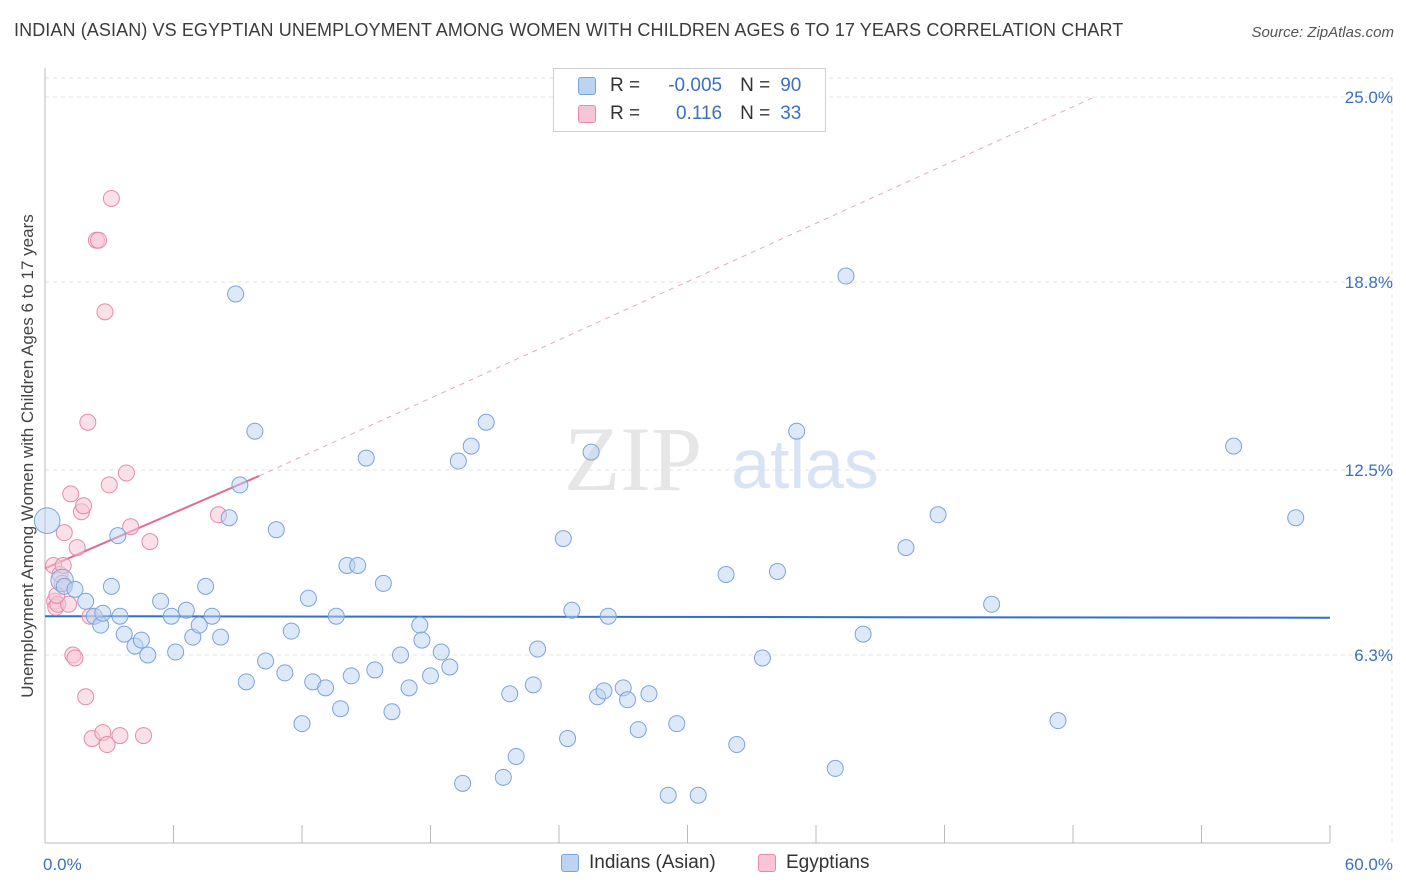 Image resolution: width=1406 pixels, height=892 pixels. Describe the element at coordinates (587, 86) in the screenshot. I see `indians-swatch` at that location.